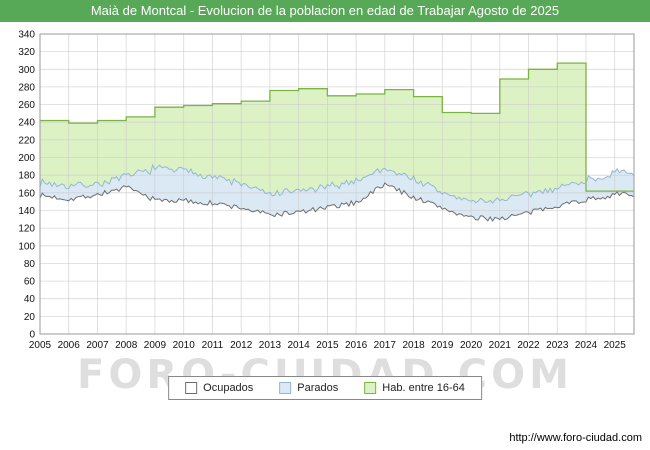  I want to click on x-tick-label: 2016, so click(356, 345).